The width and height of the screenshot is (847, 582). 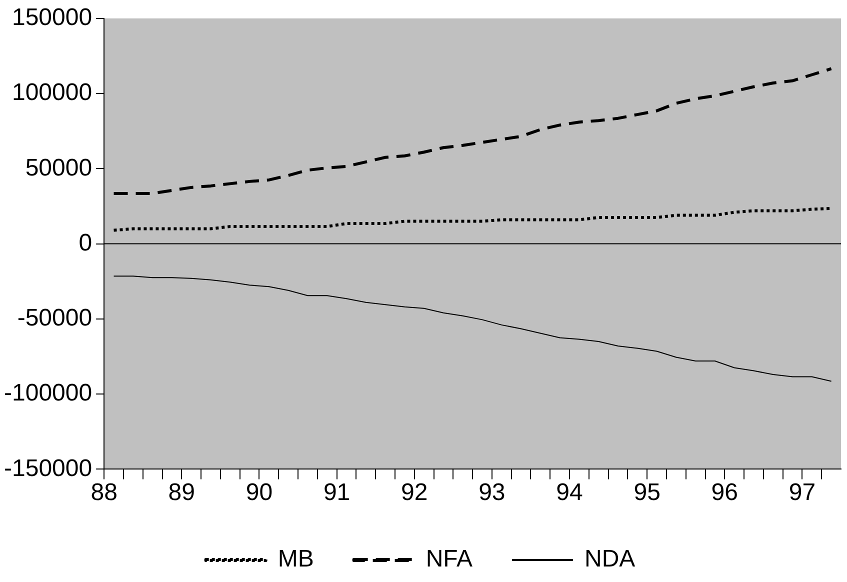 I want to click on y-tick-label: -50000, so click(x=54, y=318).